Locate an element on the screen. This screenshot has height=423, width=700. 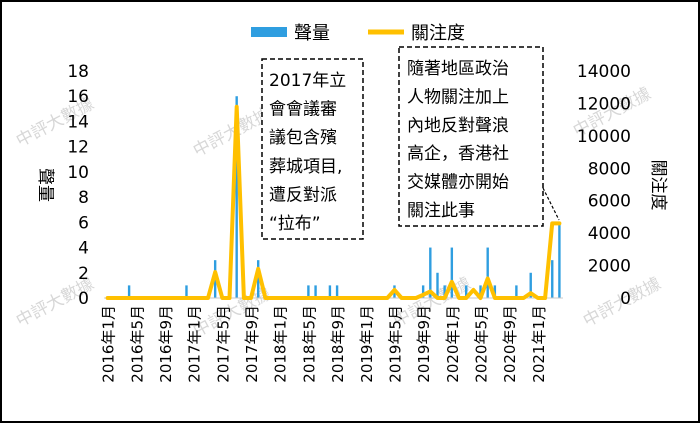
annotation-text-line: 隨著地區政治 is located at coordinates (458, 69).